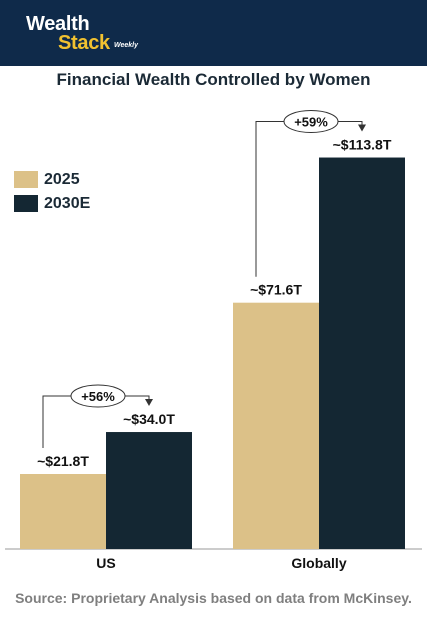 The width and height of the screenshot is (427, 630). I want to click on category-label-globally: Globally, so click(318, 563).